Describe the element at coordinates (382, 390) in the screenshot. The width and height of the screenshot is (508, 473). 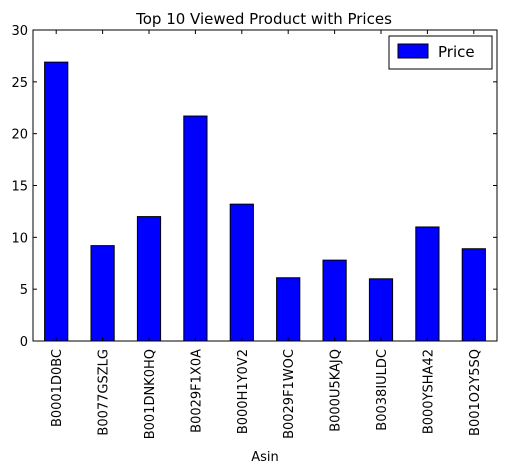
I see `x-tick-label: B0038IULDC` at that location.